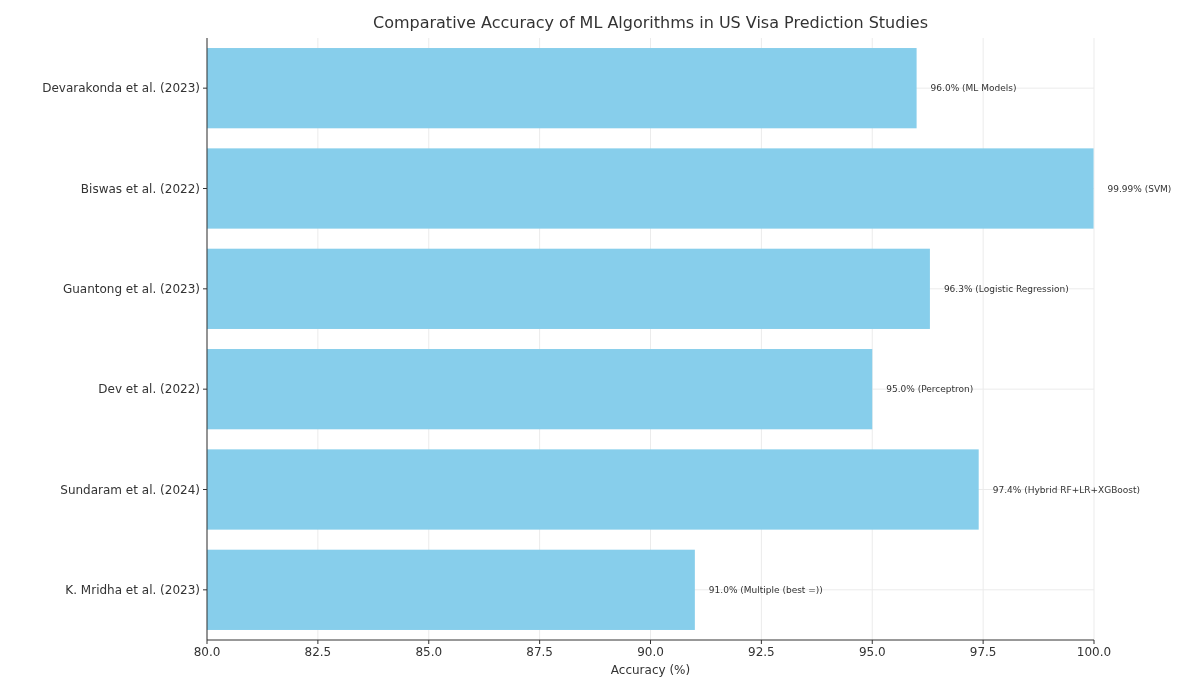  I want to click on x-axis-title: Accuracy (%), so click(650, 670).